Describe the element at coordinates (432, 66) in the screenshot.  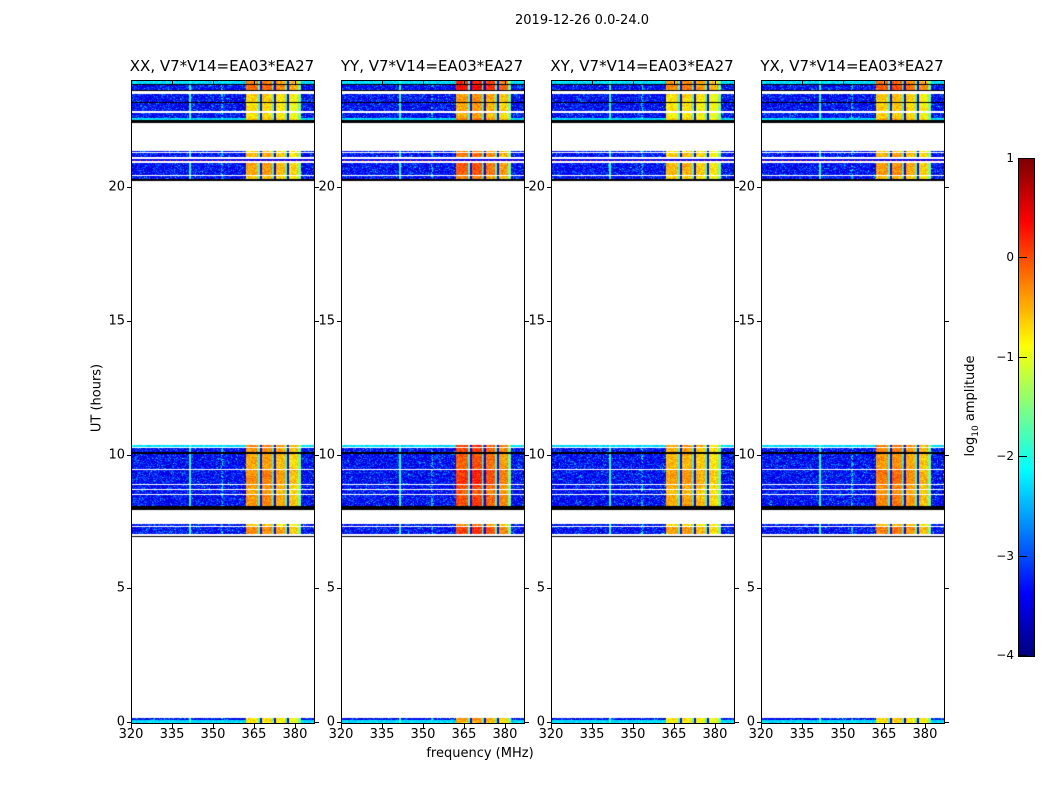
I see `panel-title-yy: YY, V7*V14=EA03*EA27` at that location.